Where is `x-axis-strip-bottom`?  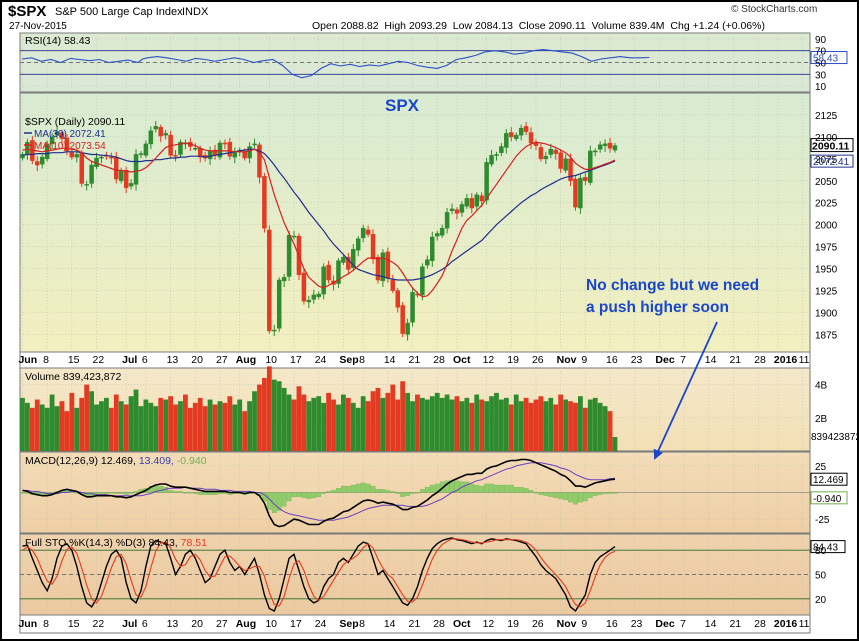
x-axis-strip-bottom is located at coordinates (415, 624).